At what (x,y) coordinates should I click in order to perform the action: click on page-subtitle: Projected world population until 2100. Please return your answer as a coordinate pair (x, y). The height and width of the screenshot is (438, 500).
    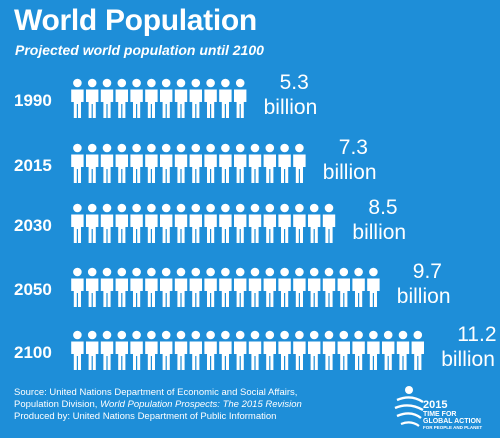
    Looking at the image, I should click on (139, 50).